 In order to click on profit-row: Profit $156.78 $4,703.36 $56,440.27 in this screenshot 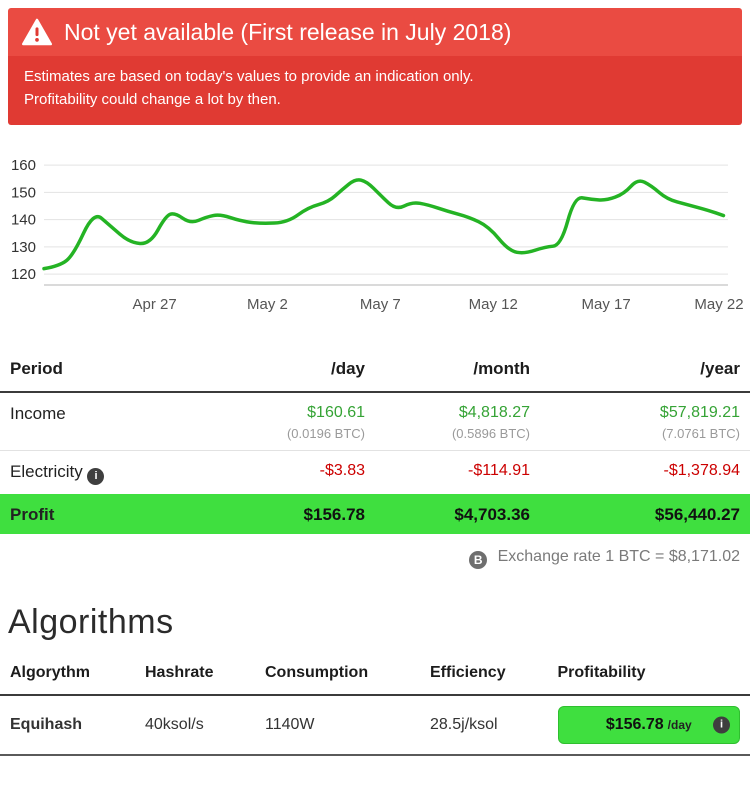, I will do `click(375, 513)`.